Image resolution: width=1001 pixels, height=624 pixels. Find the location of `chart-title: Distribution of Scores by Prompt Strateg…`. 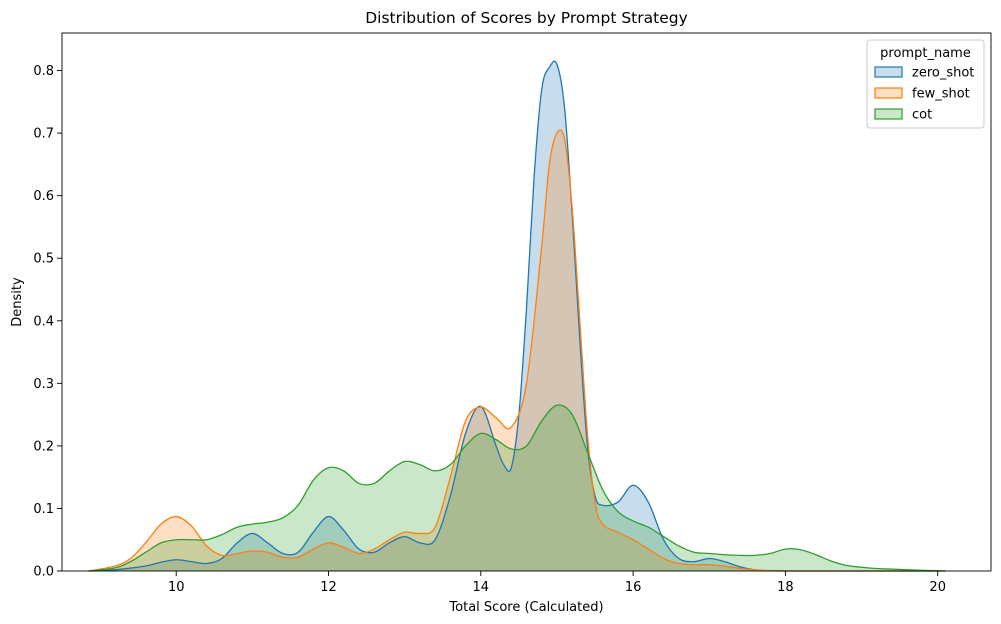

chart-title: Distribution of Scores by Prompt Strateg… is located at coordinates (526, 18).